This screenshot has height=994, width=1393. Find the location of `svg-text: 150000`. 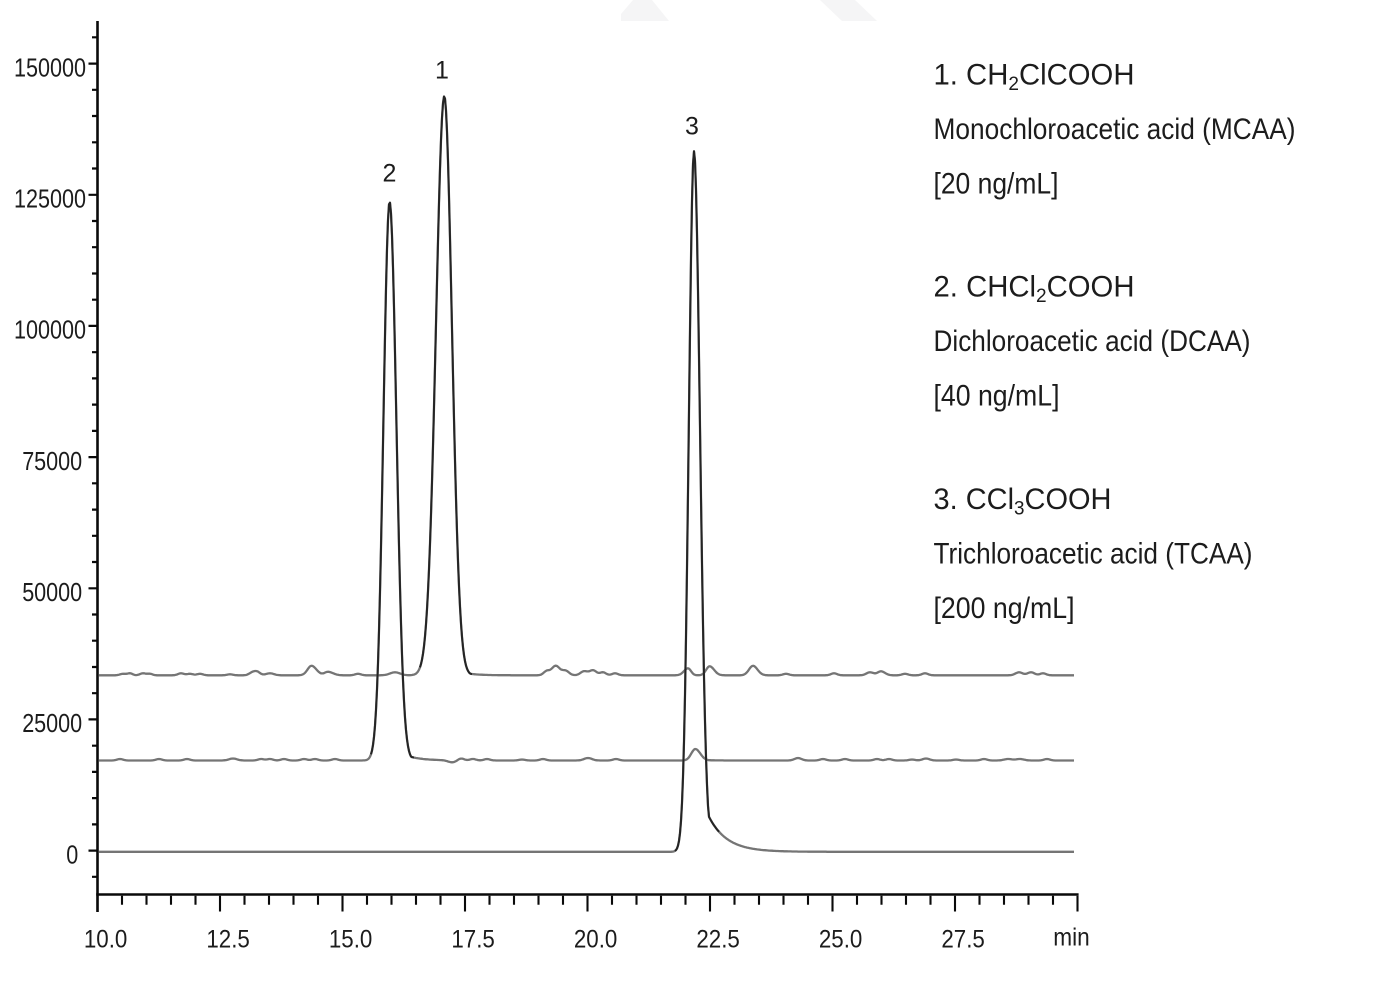

svg-text: 150000 is located at coordinates (50, 68).